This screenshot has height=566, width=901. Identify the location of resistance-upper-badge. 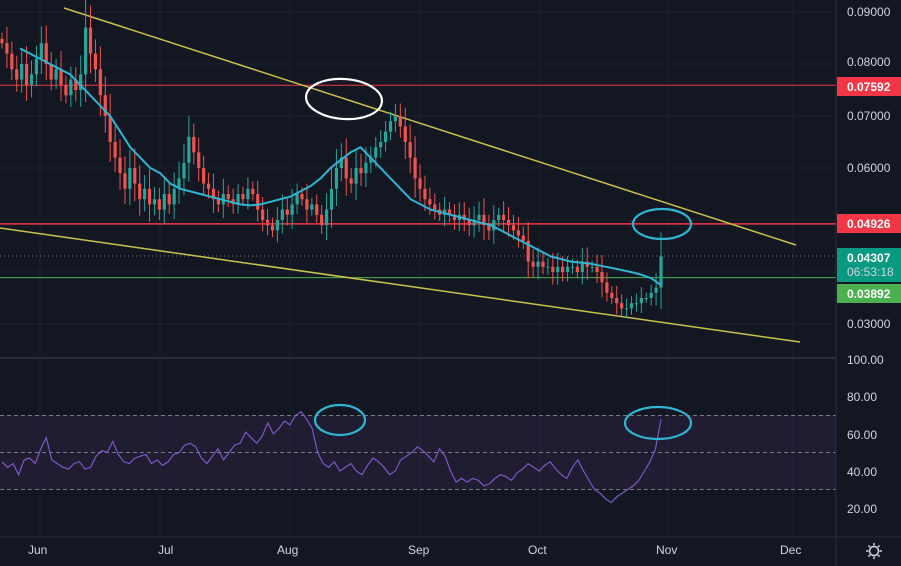
(869, 86).